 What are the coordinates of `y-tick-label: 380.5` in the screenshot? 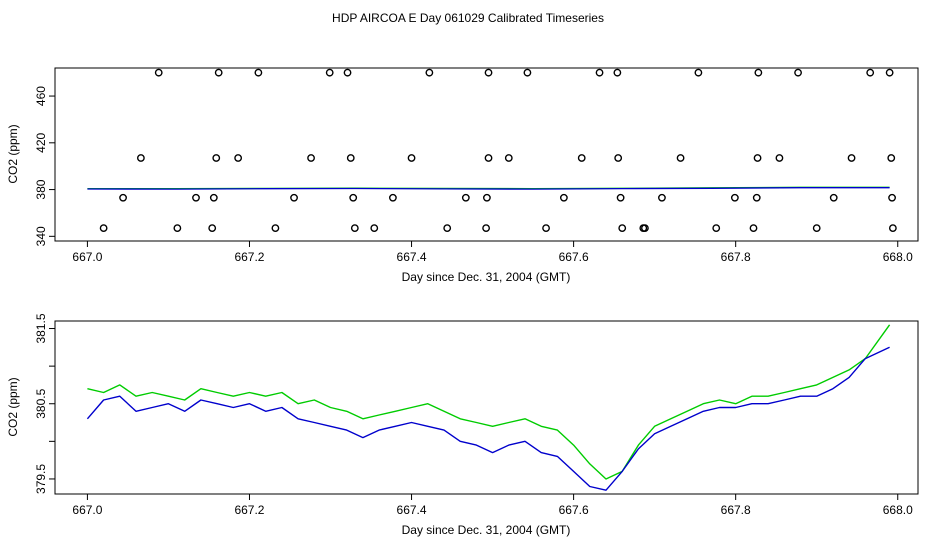 It's located at (41, 403).